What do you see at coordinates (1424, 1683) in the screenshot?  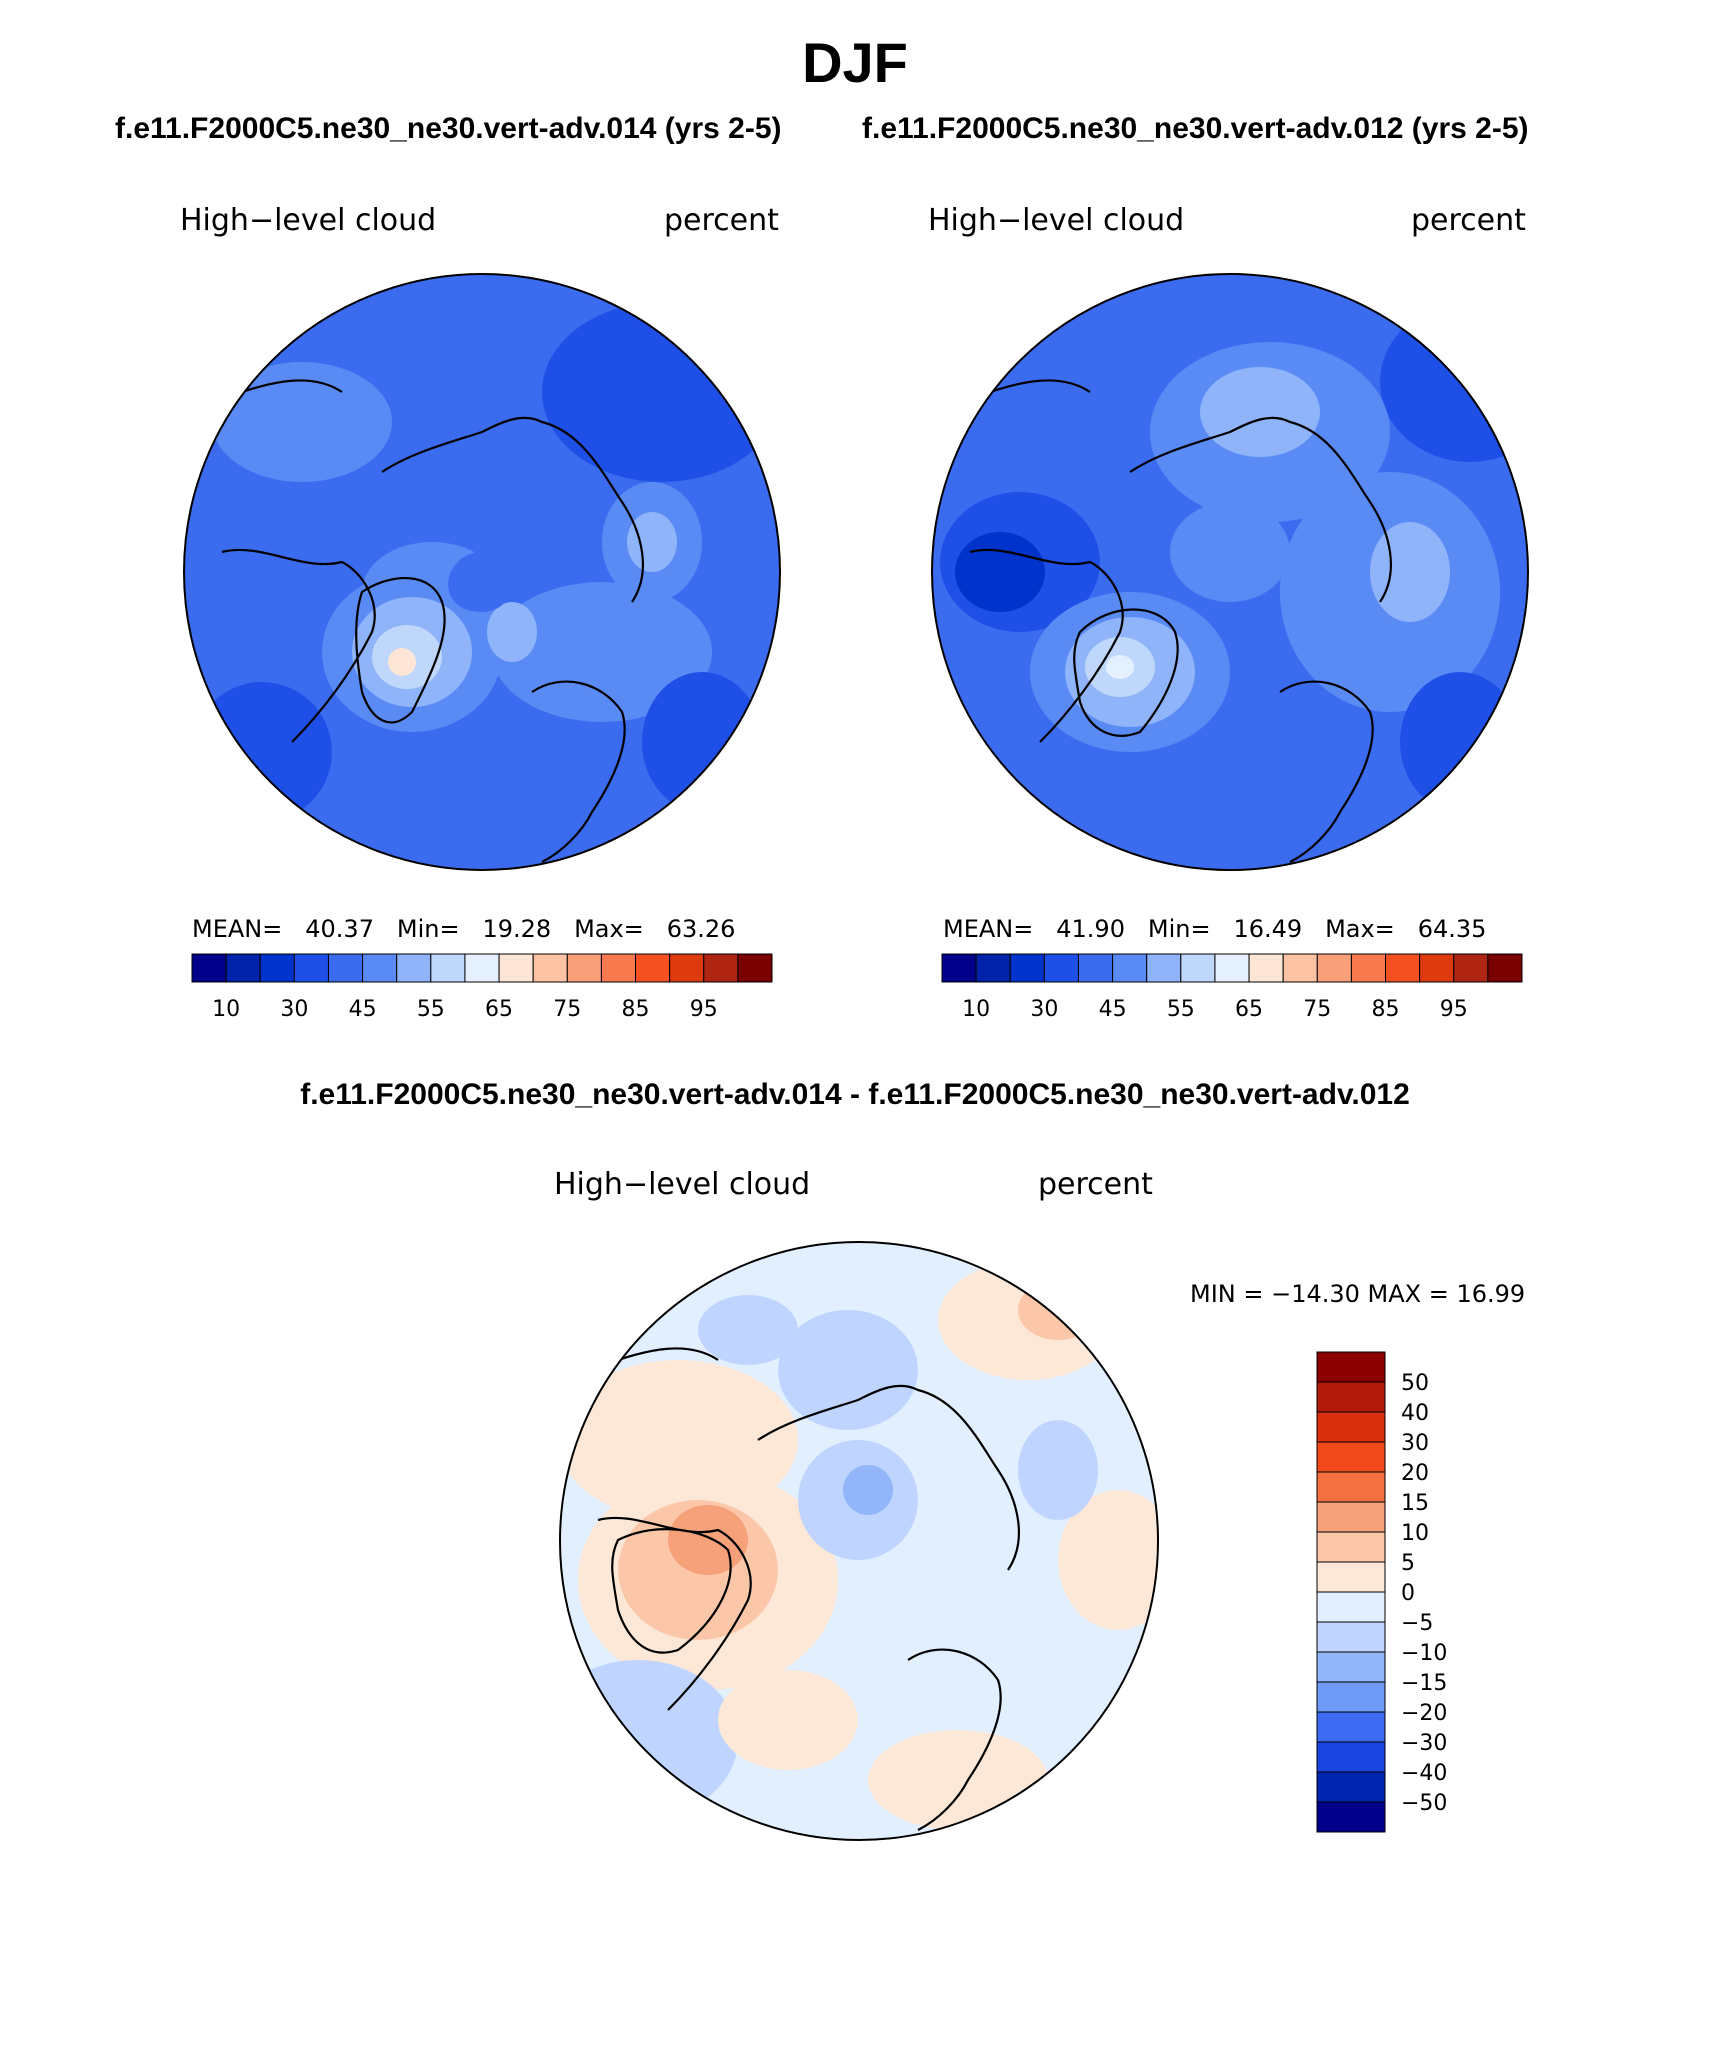 I see `diff-colorbar-tick-label: −15` at bounding box center [1424, 1683].